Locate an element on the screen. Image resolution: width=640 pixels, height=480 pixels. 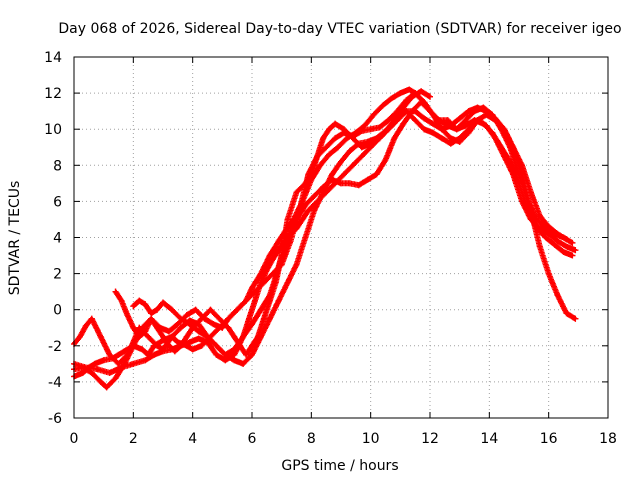
y-tick-label: 2 is located at coordinates (57, 275).